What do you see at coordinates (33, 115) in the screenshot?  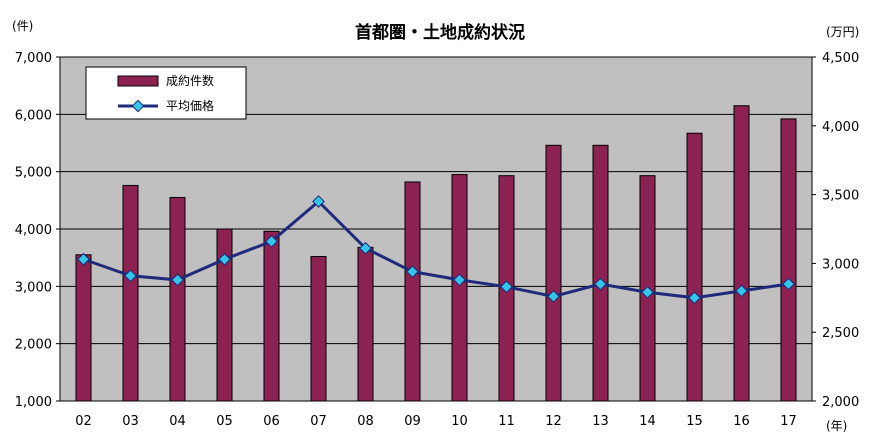 I see `left-tick-label: 6,000` at bounding box center [33, 115].